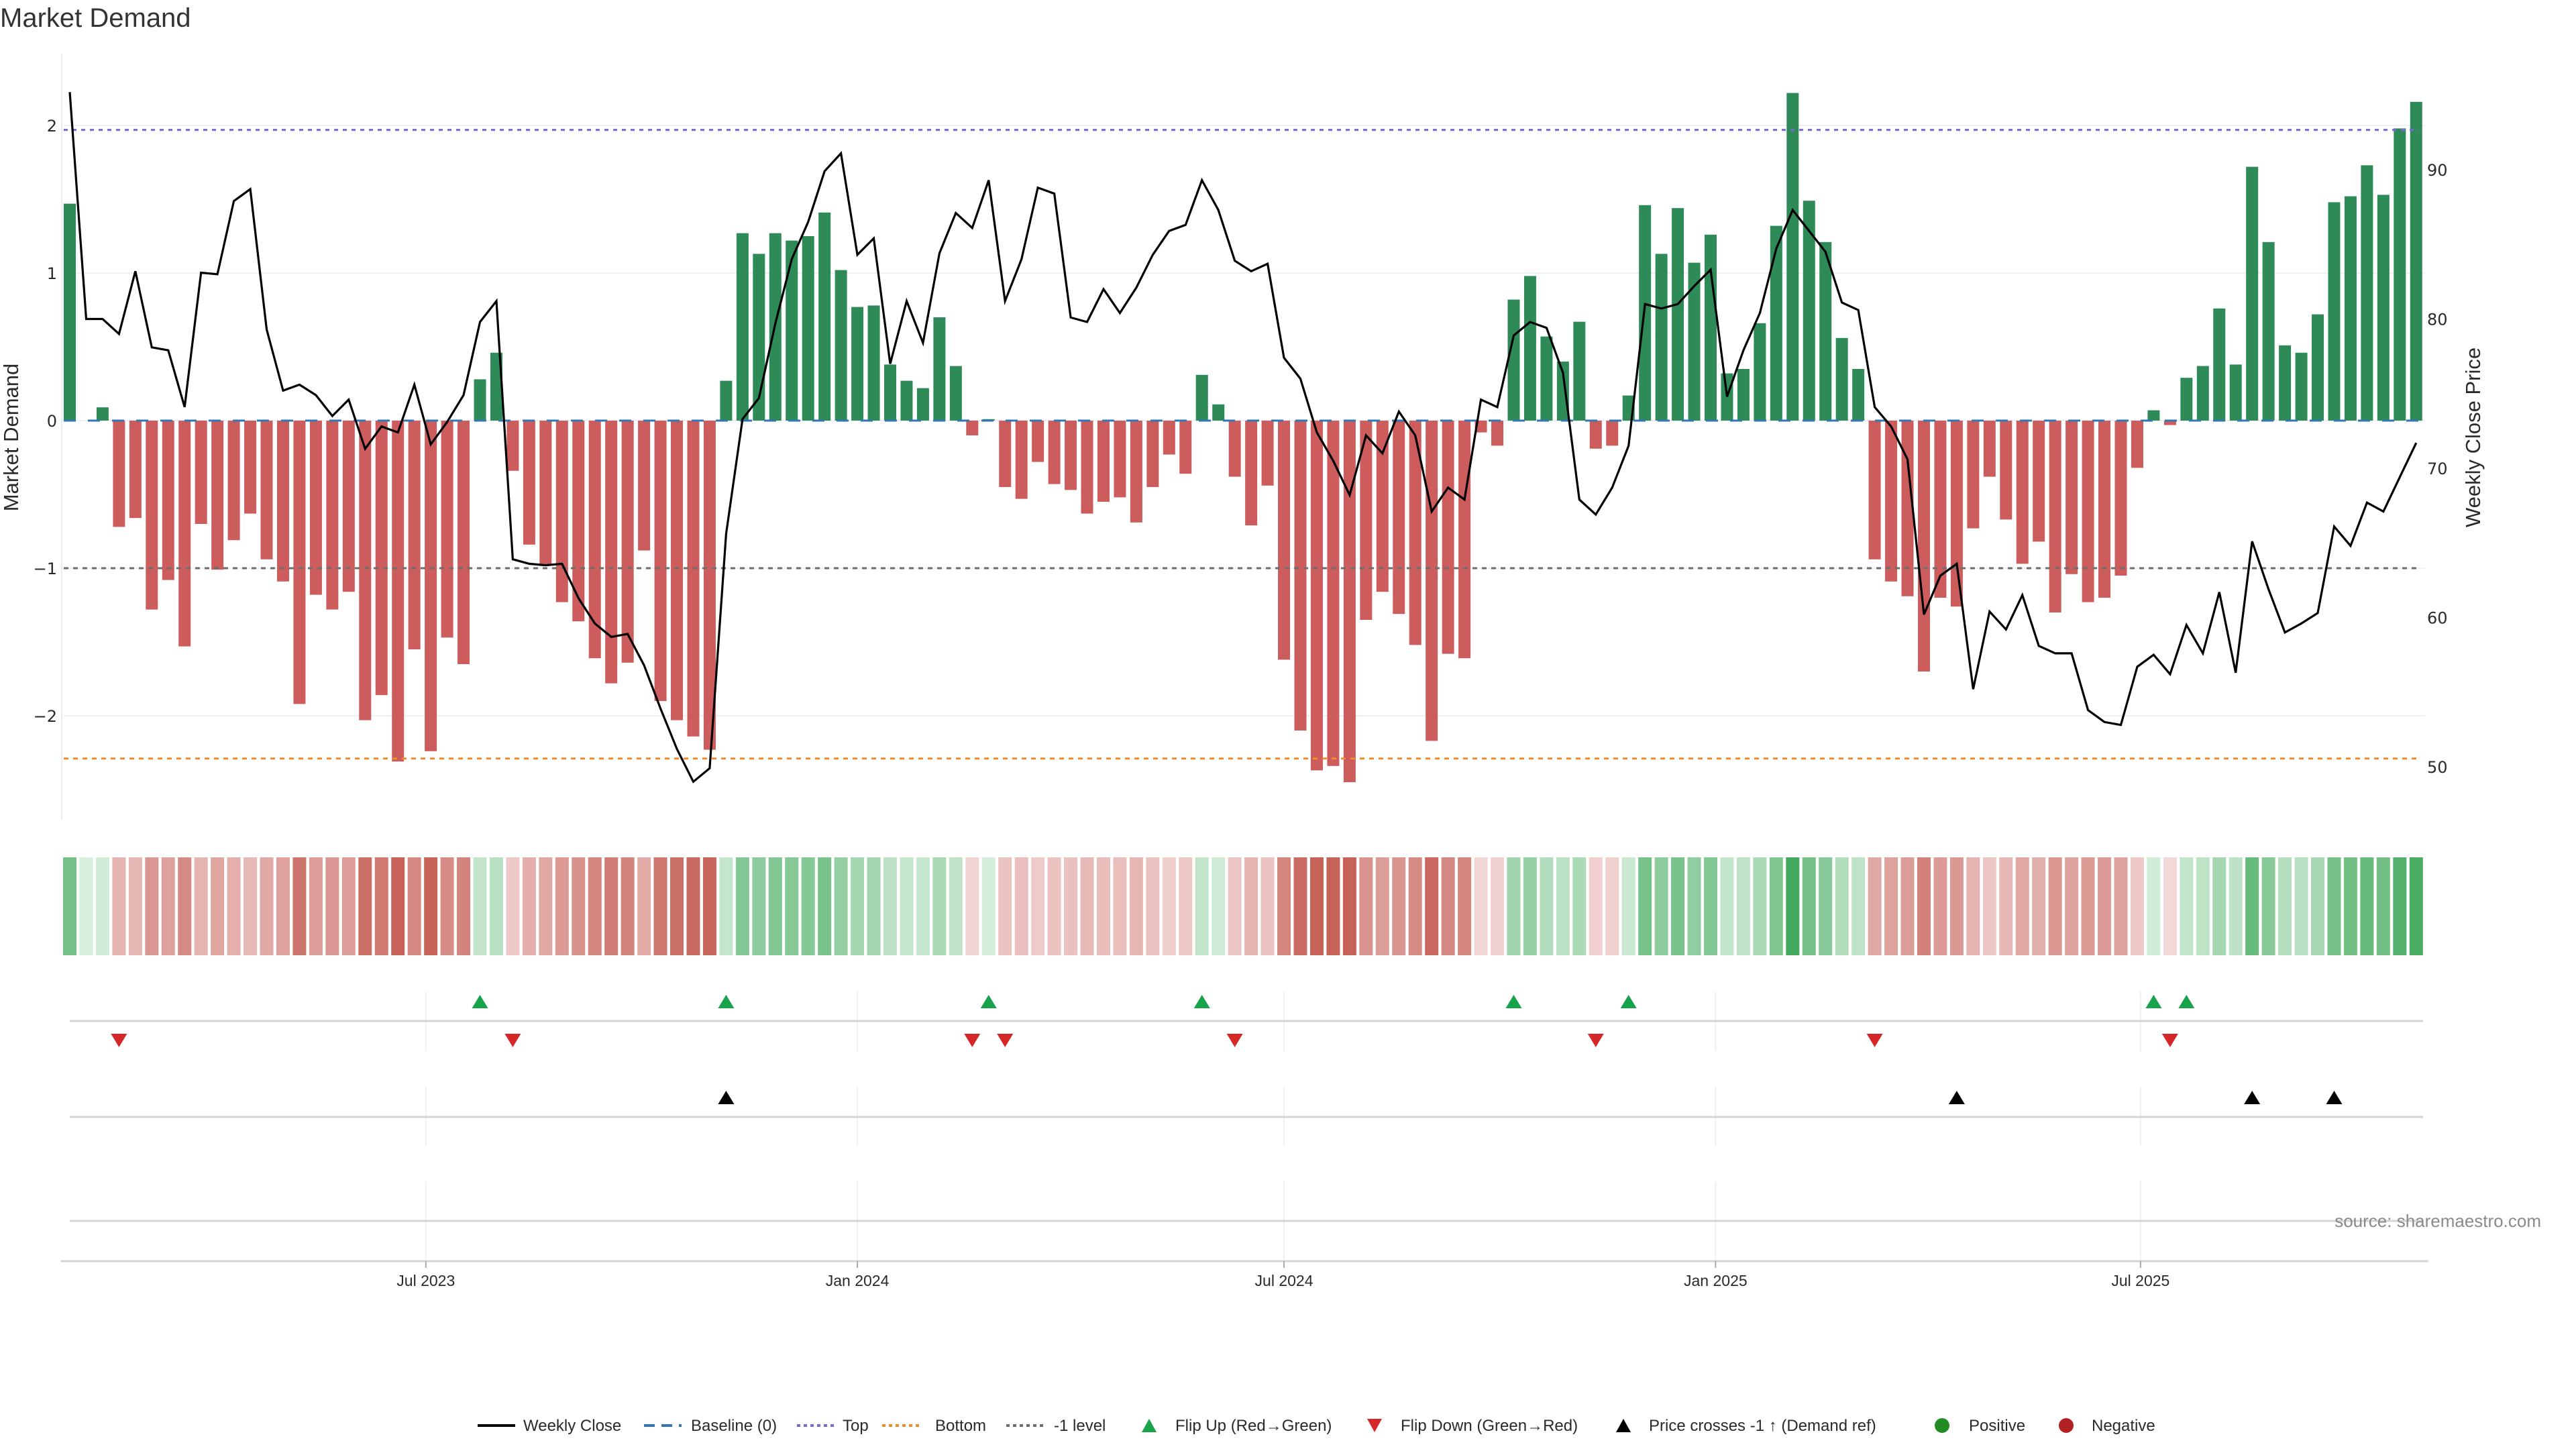  What do you see at coordinates (858, 1280) in the screenshot?
I see `x-tick-label: Jan 2024` at bounding box center [858, 1280].